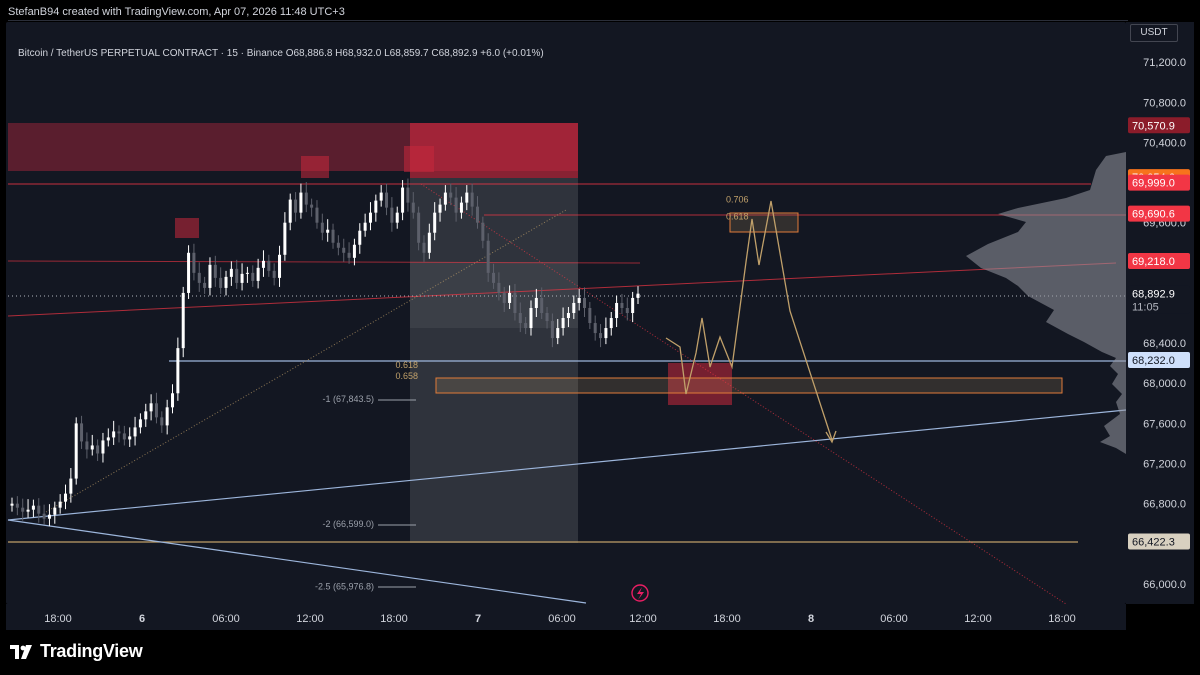  Describe the element at coordinates (21, 651) in the screenshot. I see `tradingview-logo-icon` at that location.